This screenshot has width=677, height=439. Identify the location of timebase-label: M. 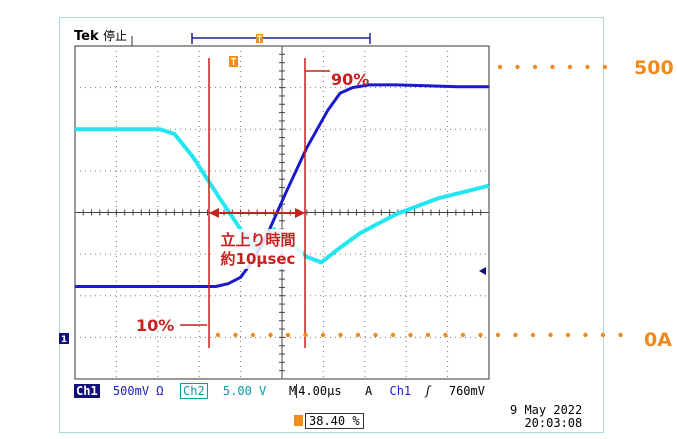
(293, 391).